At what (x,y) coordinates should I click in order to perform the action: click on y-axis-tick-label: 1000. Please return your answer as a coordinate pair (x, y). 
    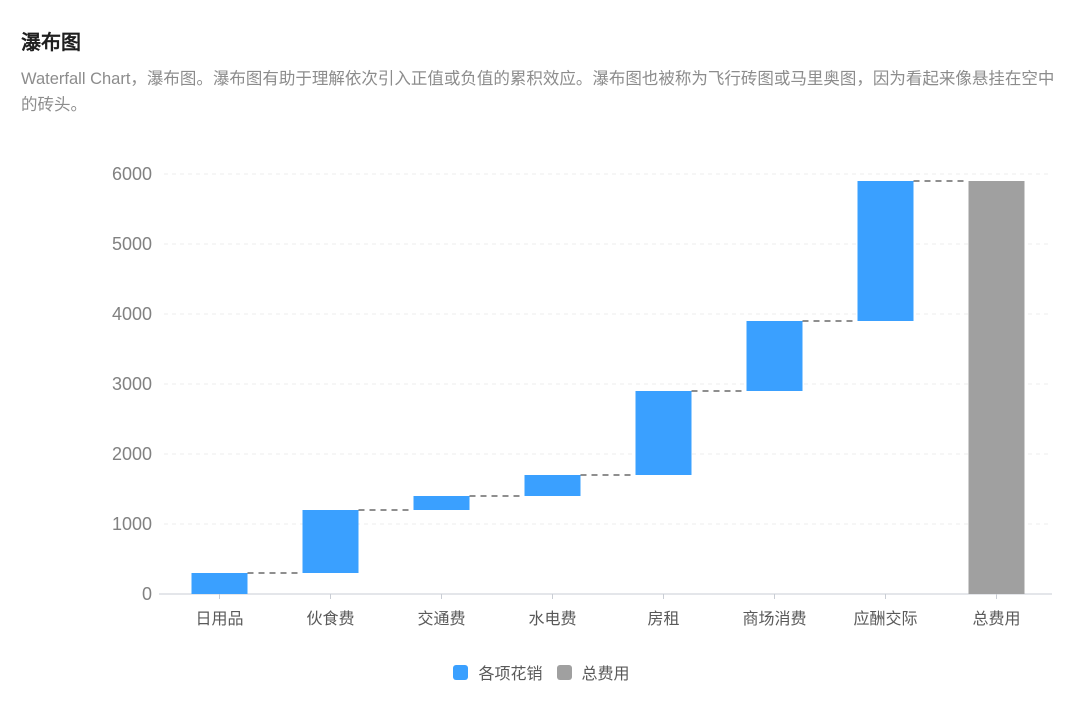
    Looking at the image, I should click on (132, 524).